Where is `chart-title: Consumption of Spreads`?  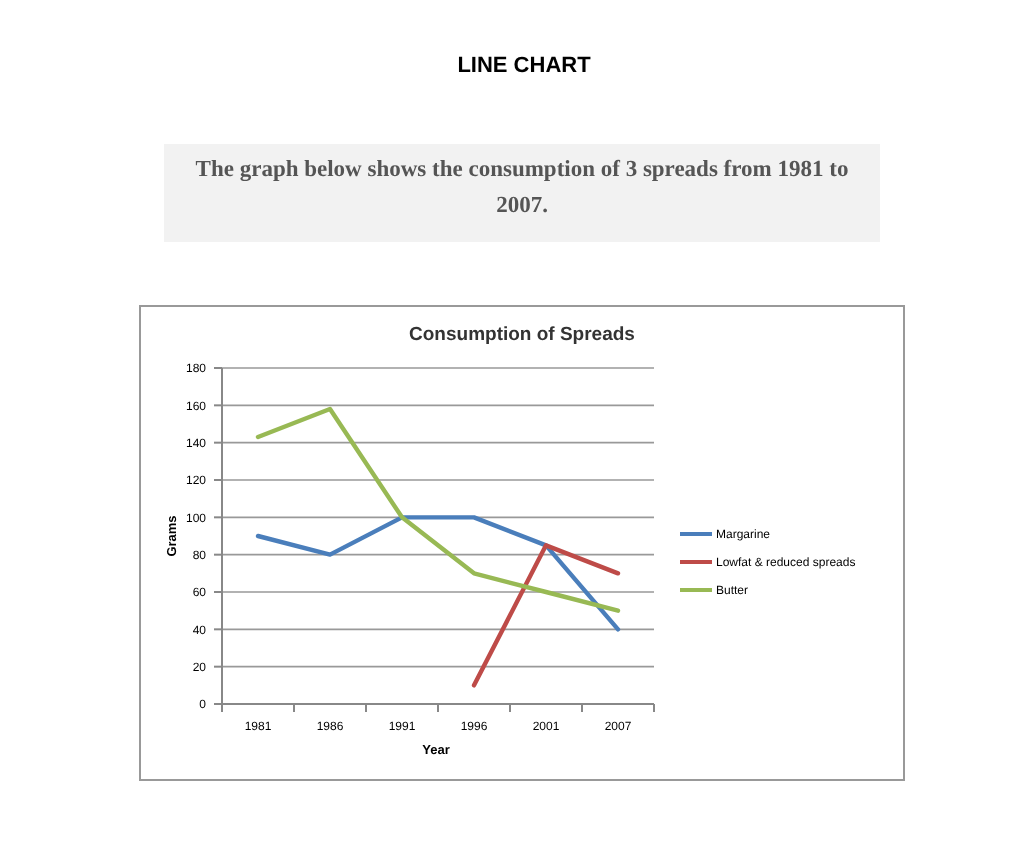 chart-title: Consumption of Spreads is located at coordinates (522, 335).